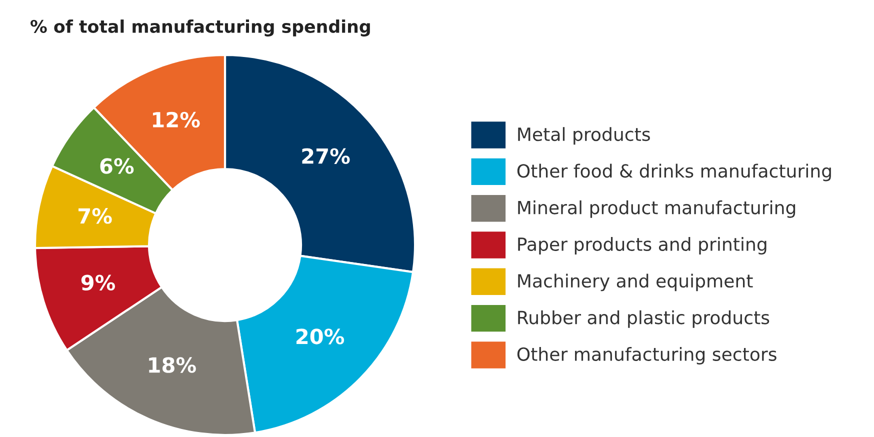 The image size is (874, 437). I want to click on data-label: 7%, so click(95, 216).